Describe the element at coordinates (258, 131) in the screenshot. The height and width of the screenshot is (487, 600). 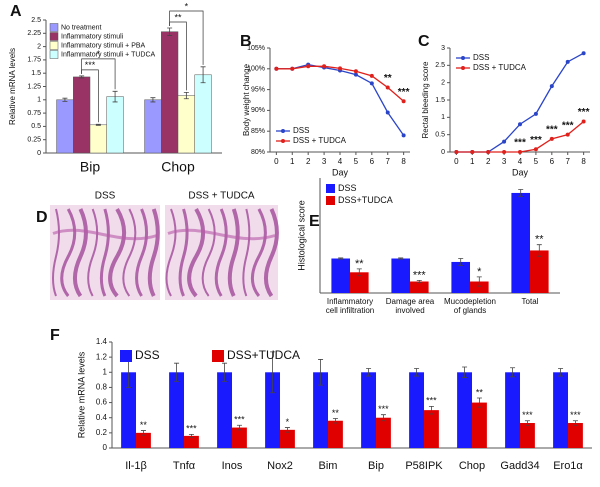
I see `y-tick-label: 85%` at that location.